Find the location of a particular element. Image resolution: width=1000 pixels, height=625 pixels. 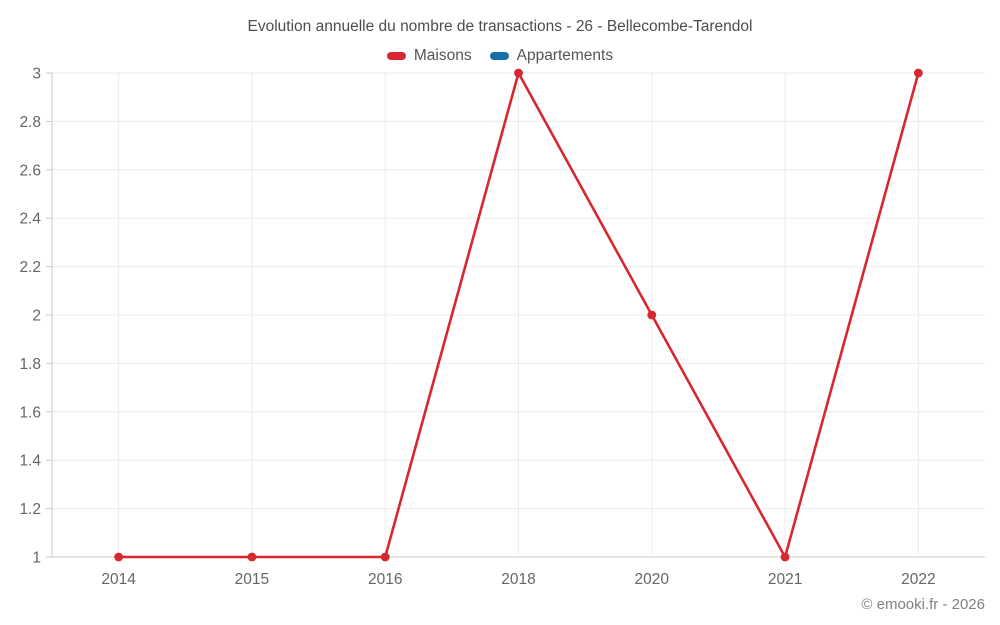

copyright: © emooki.fr - 2026 is located at coordinates (923, 604).